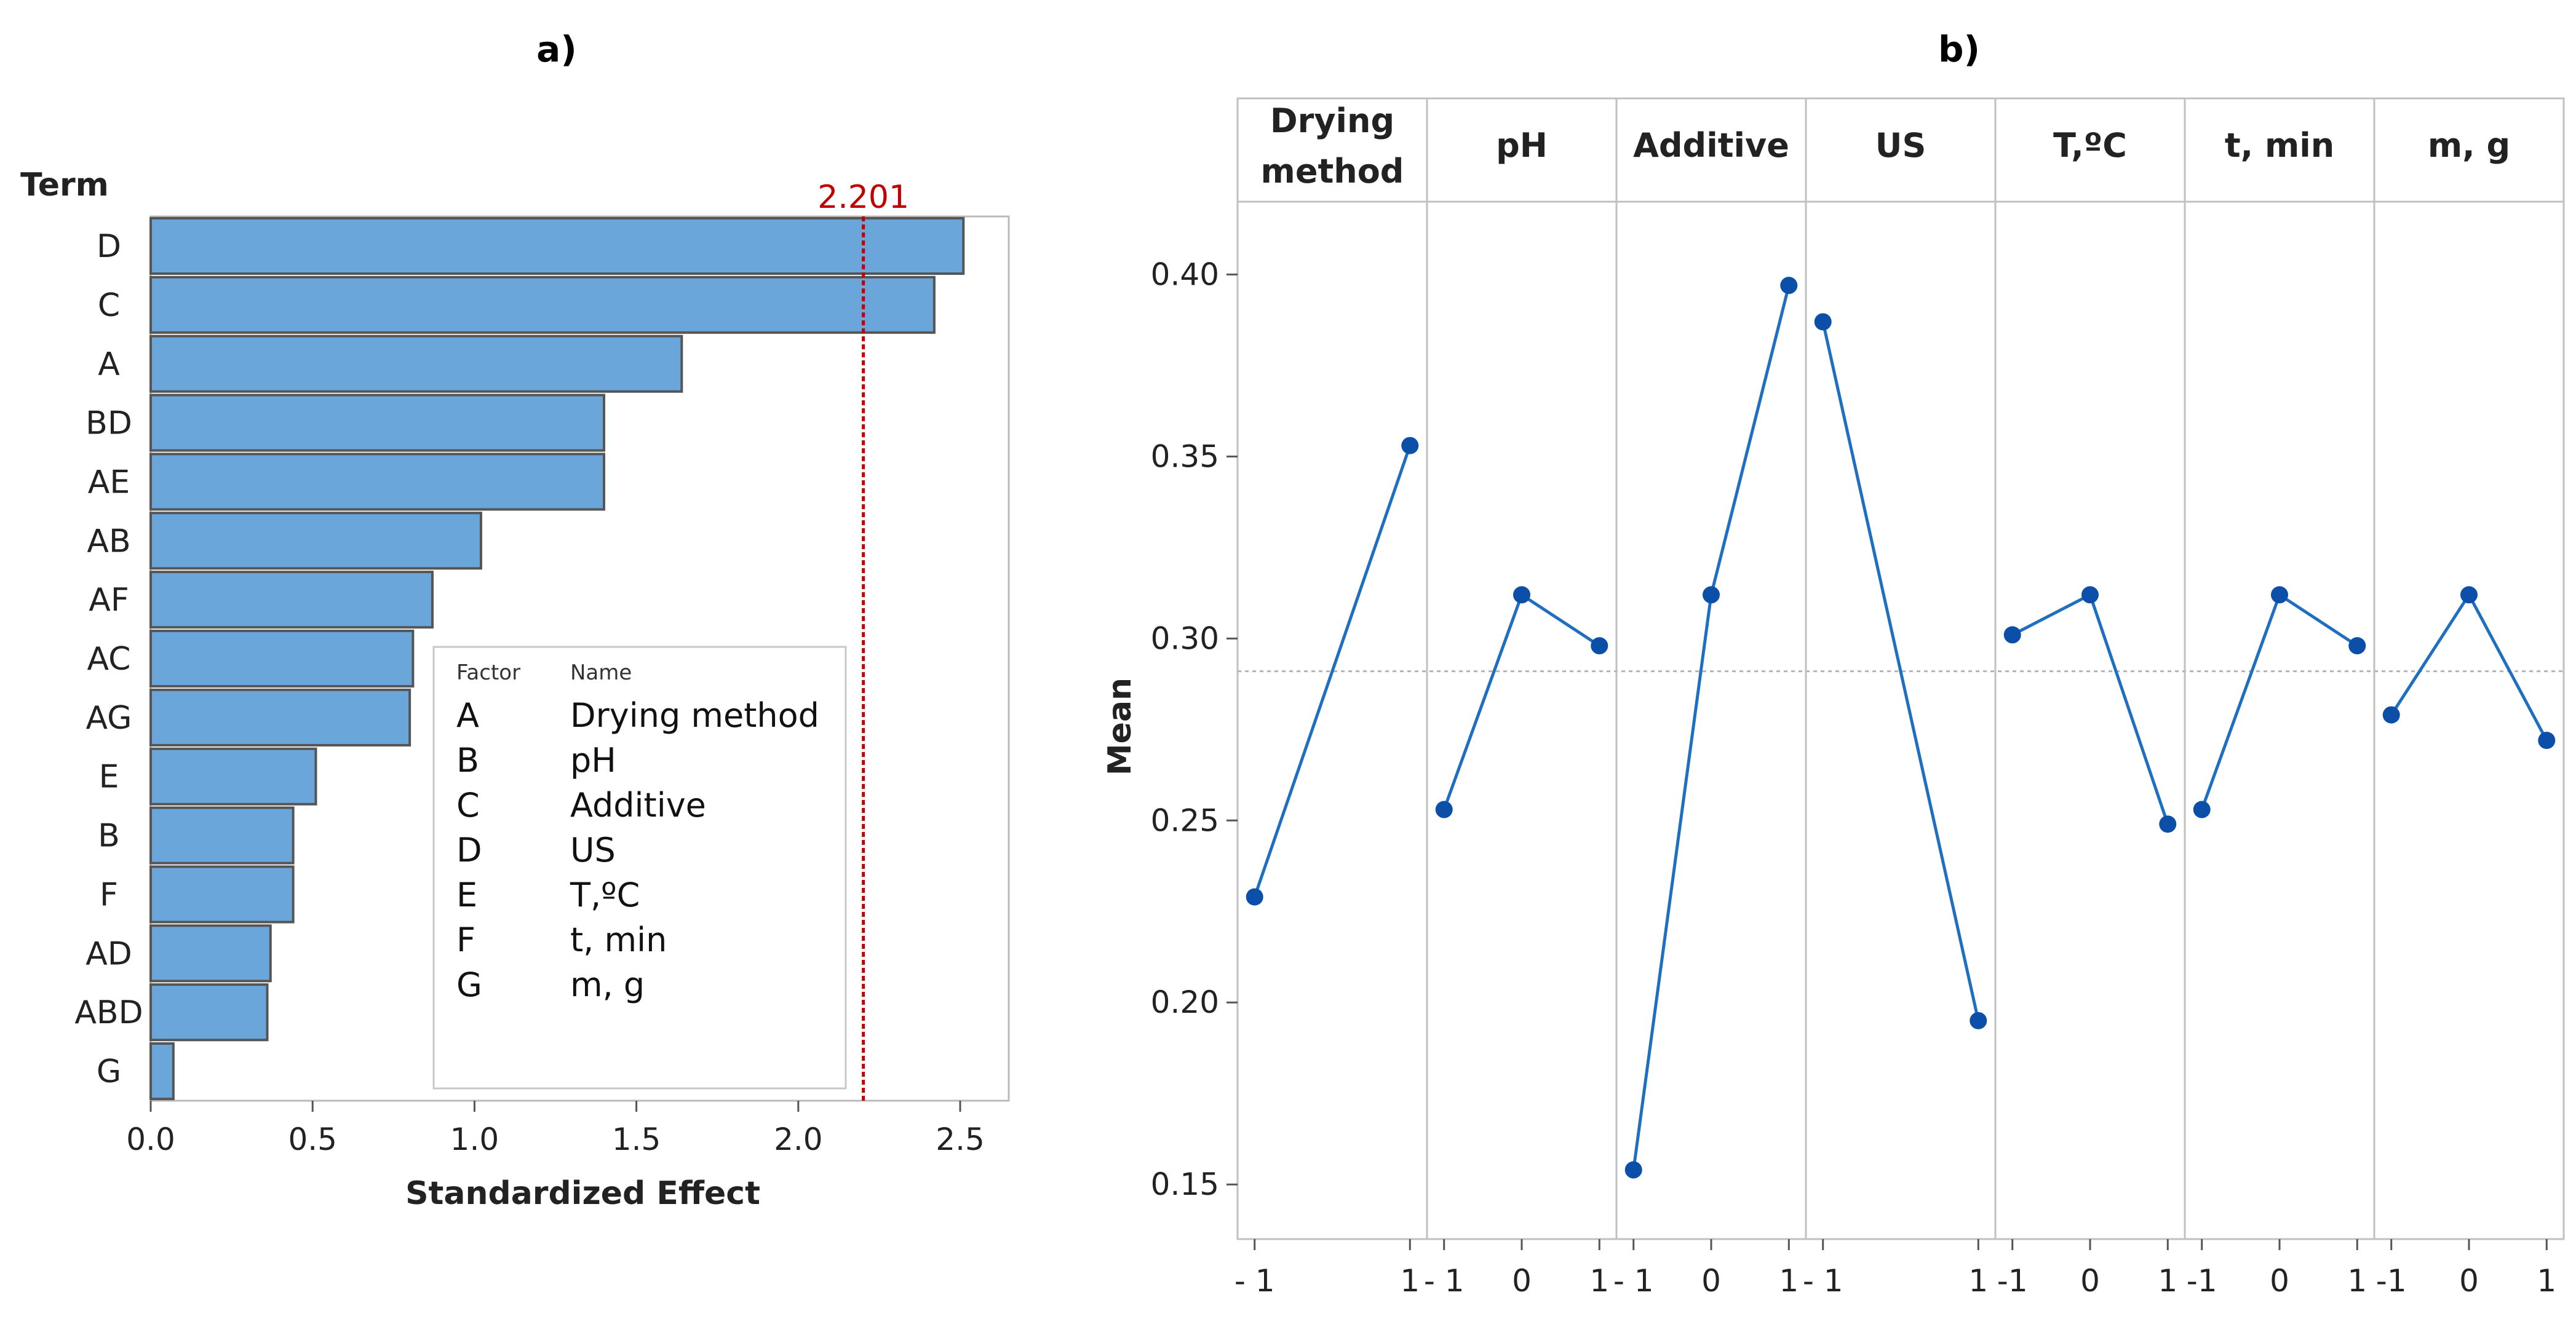  I want to click on y-tick-label: 0.25, so click(1185, 820).